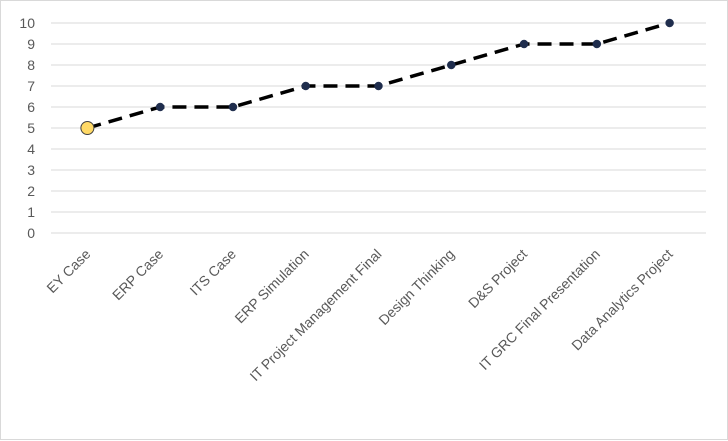 The height and width of the screenshot is (441, 728). What do you see at coordinates (31, 65) in the screenshot?
I see `y-tick-label: 8` at bounding box center [31, 65].